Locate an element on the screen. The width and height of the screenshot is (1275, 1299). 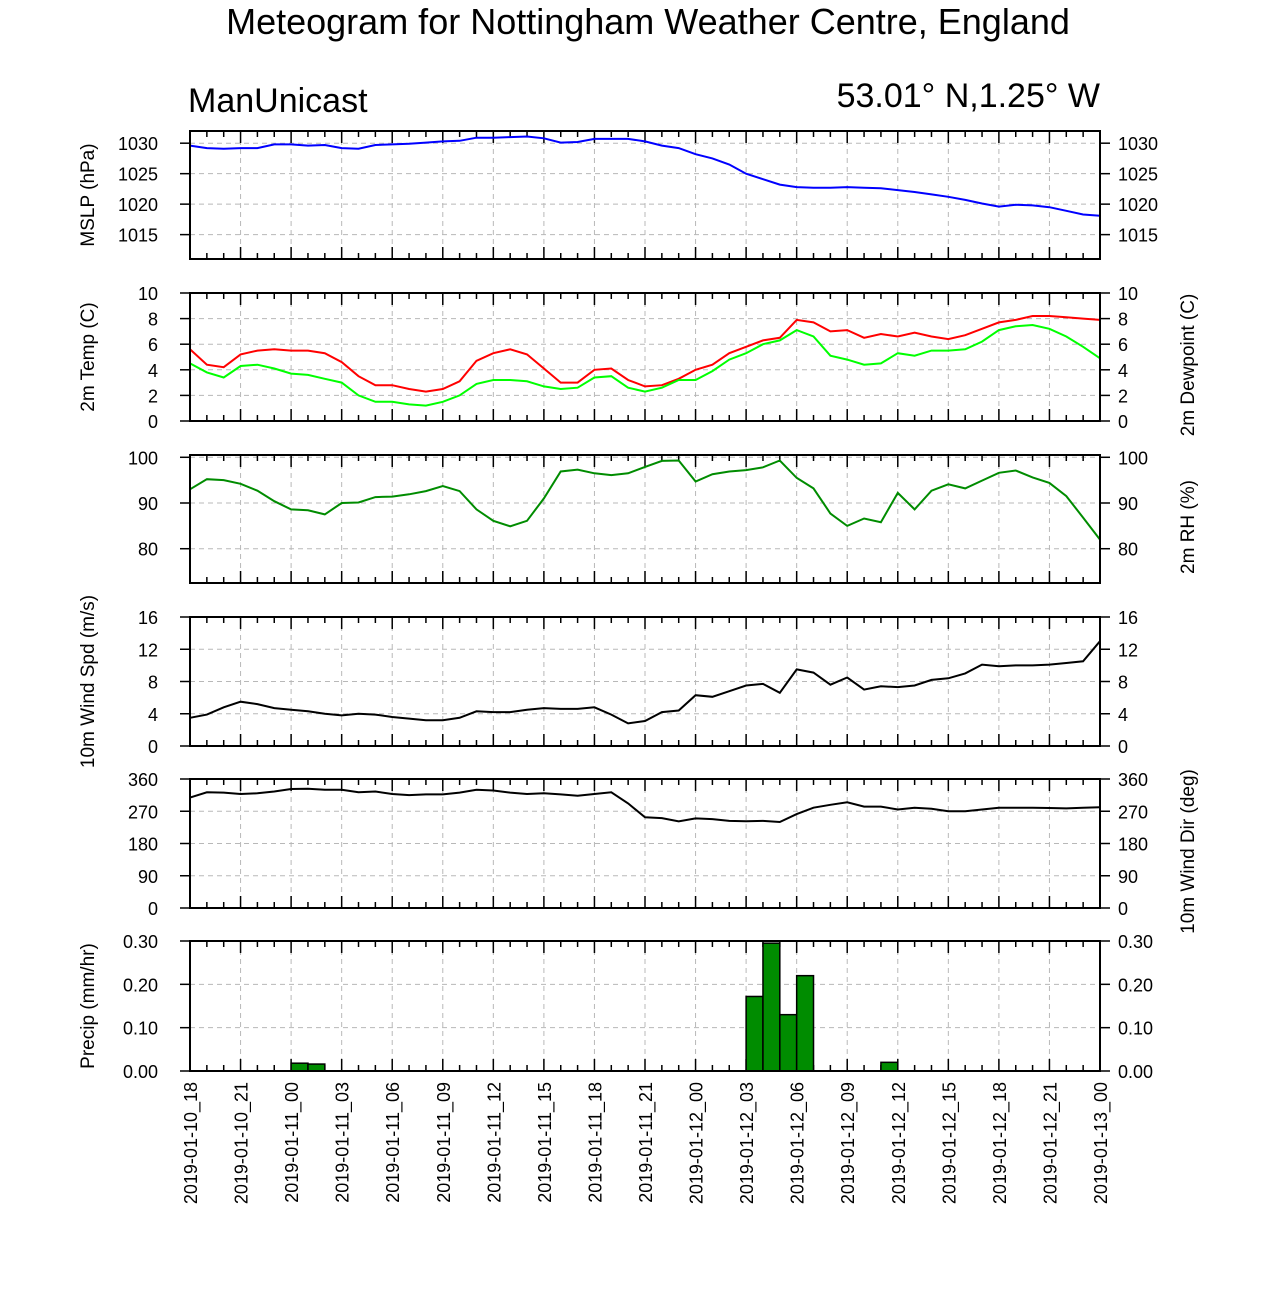
y-tick-label-right: 360 is located at coordinates (1133, 780).